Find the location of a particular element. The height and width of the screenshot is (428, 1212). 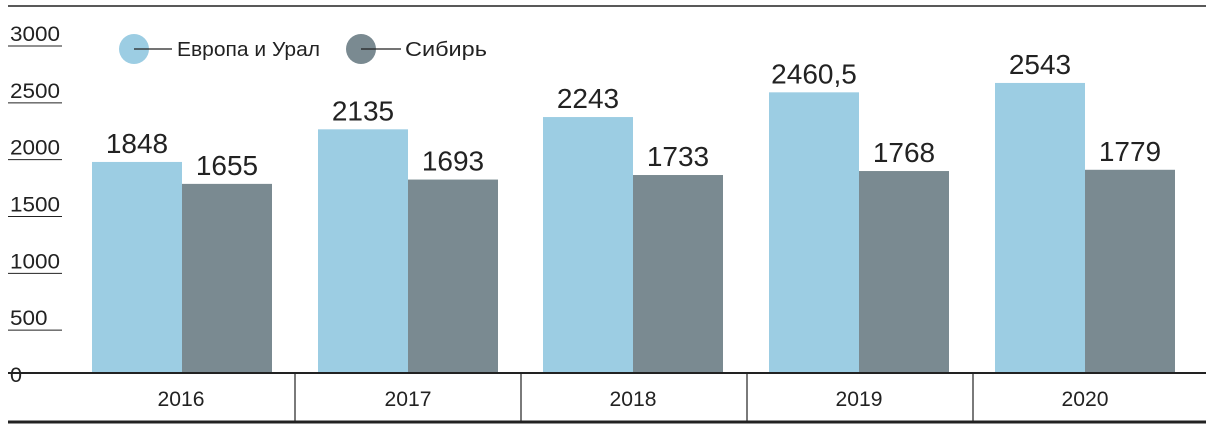

data-label: 1779 is located at coordinates (1130, 151).